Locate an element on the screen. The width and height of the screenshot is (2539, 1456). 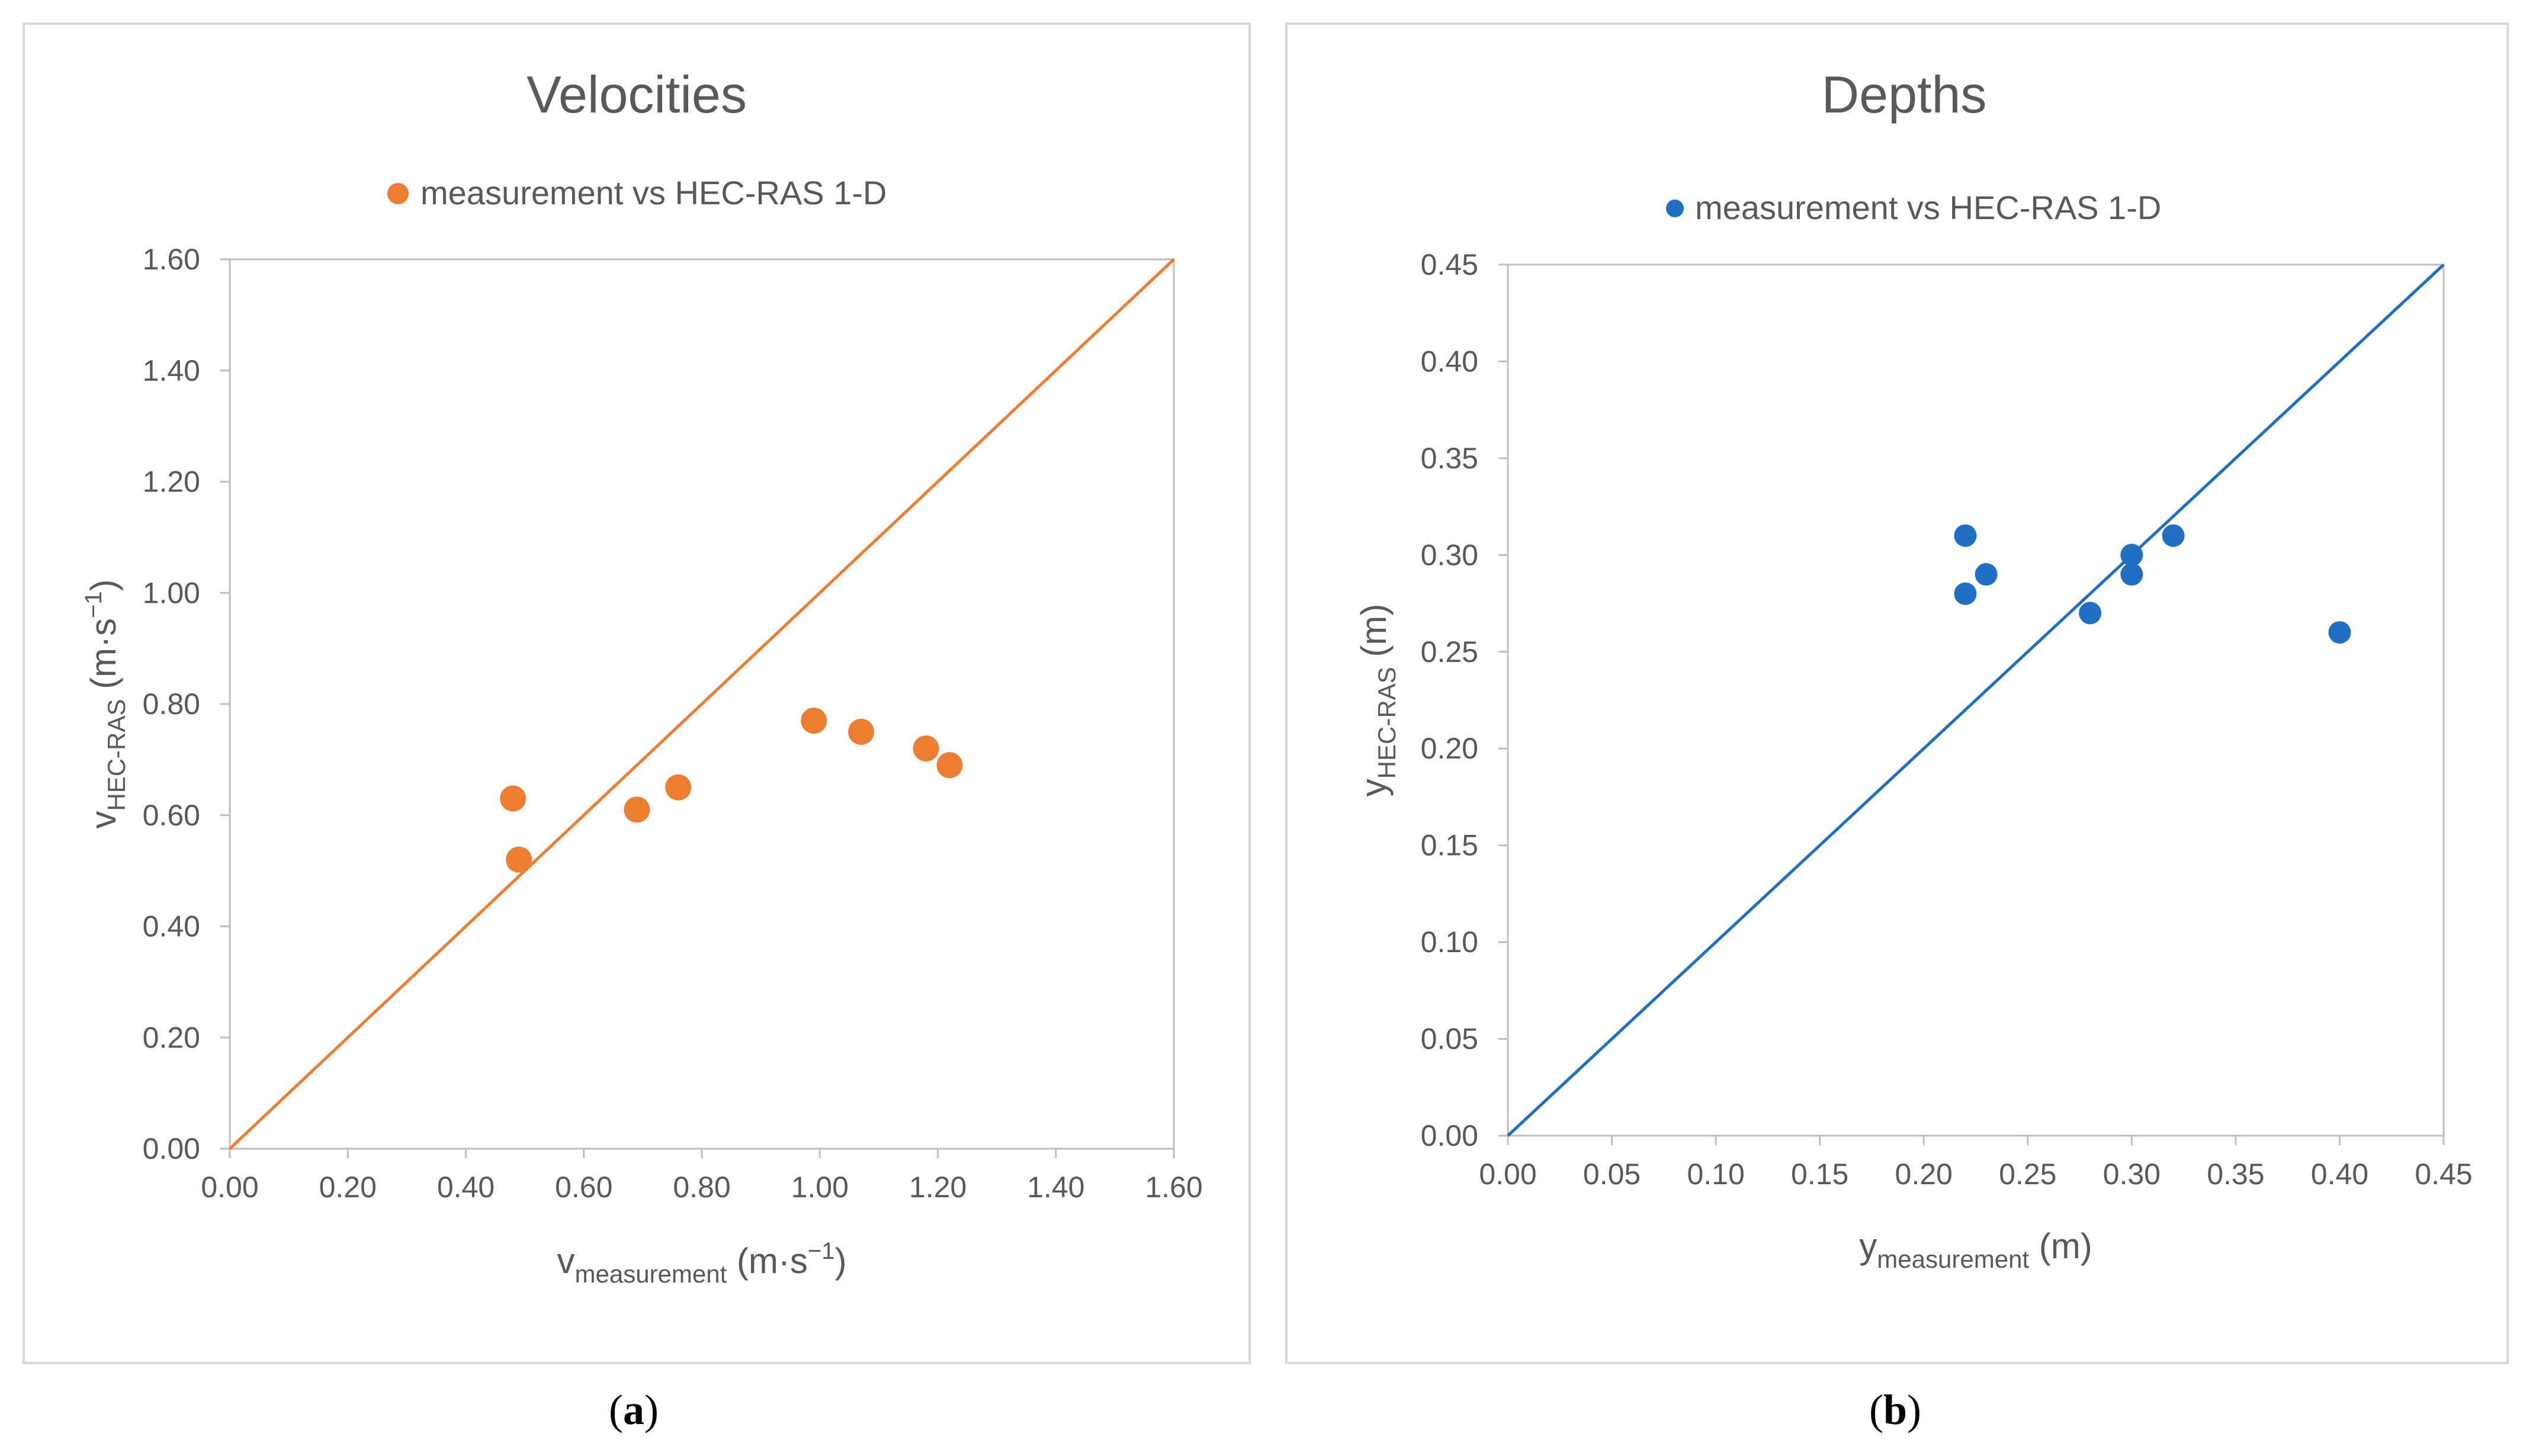
chart-title: Velocities is located at coordinates (637, 94).